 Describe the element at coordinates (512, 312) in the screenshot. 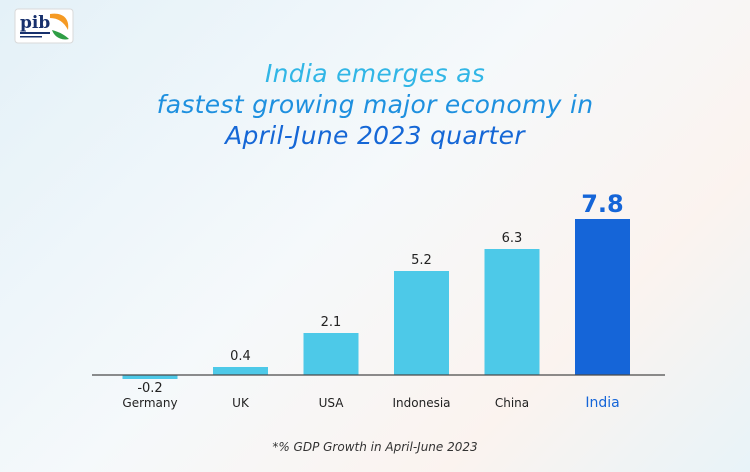

I see `bar-china` at that location.